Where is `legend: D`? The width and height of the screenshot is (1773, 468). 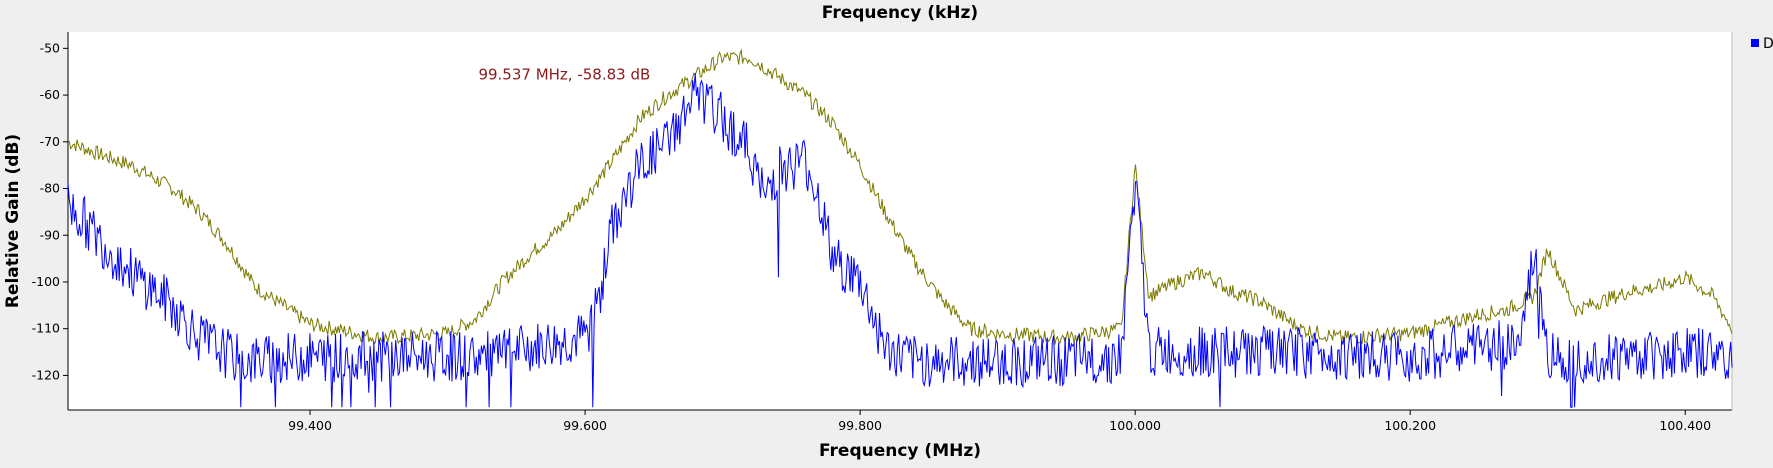
legend: D is located at coordinates (1762, 44).